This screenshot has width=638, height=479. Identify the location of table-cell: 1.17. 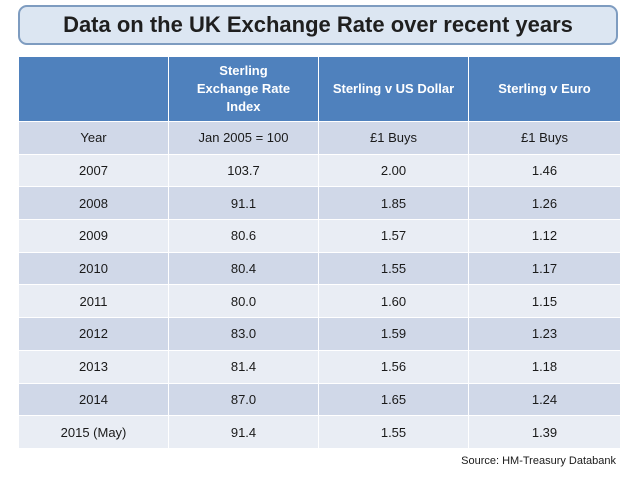
(544, 268).